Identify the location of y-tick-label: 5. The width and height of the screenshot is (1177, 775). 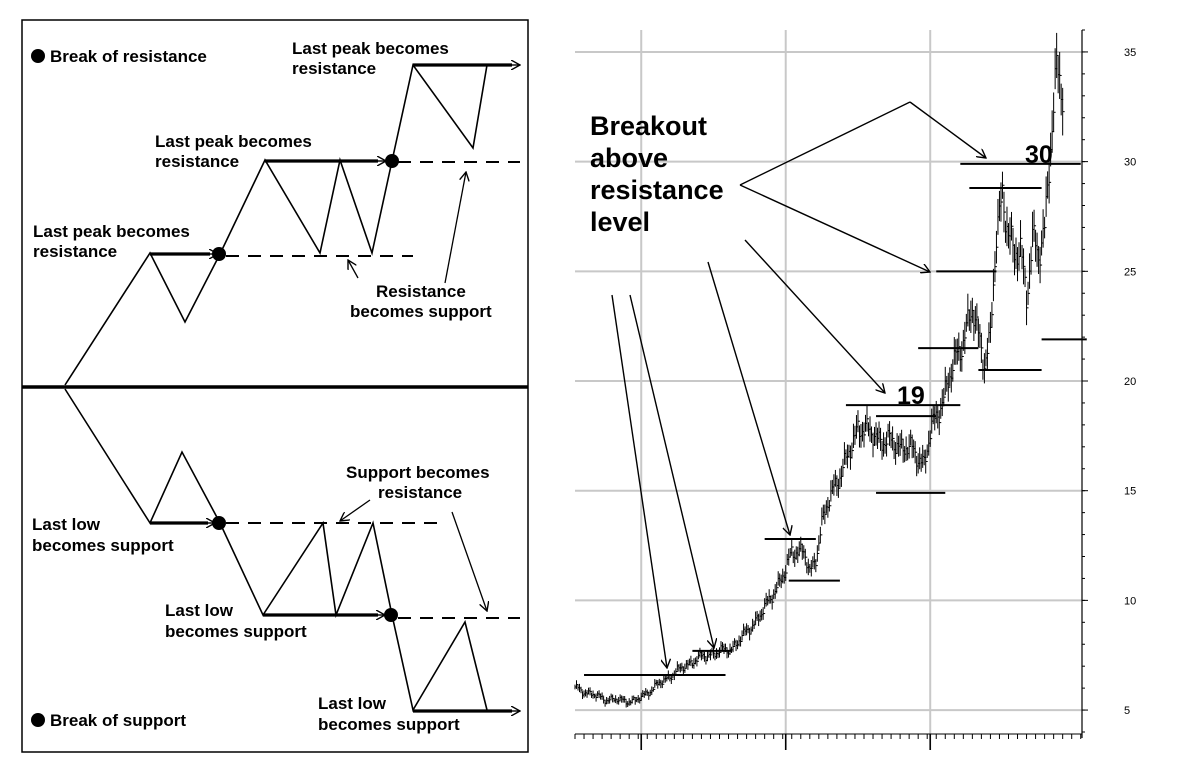
(1127, 711).